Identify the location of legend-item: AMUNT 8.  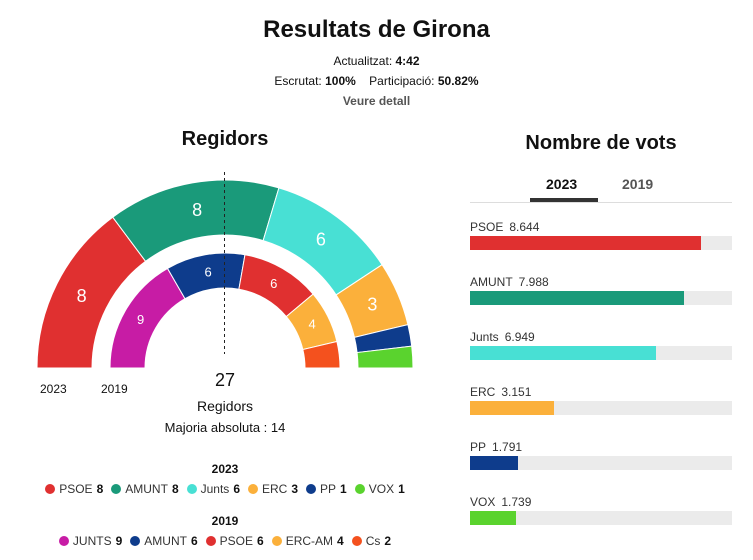
(145, 489).